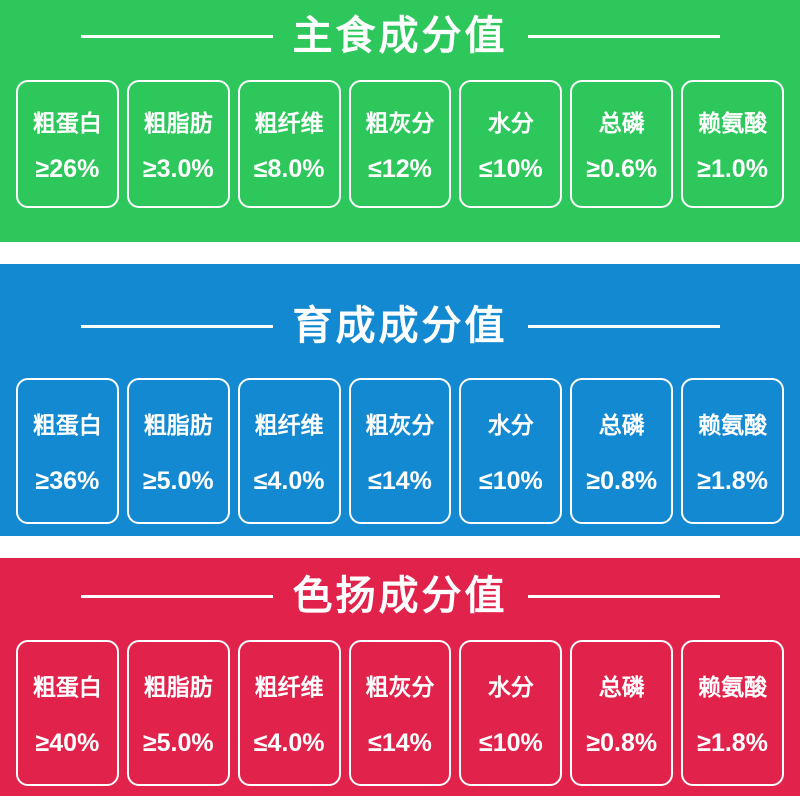  What do you see at coordinates (400, 169) in the screenshot?
I see `nutrient-value: ≤12%` at bounding box center [400, 169].